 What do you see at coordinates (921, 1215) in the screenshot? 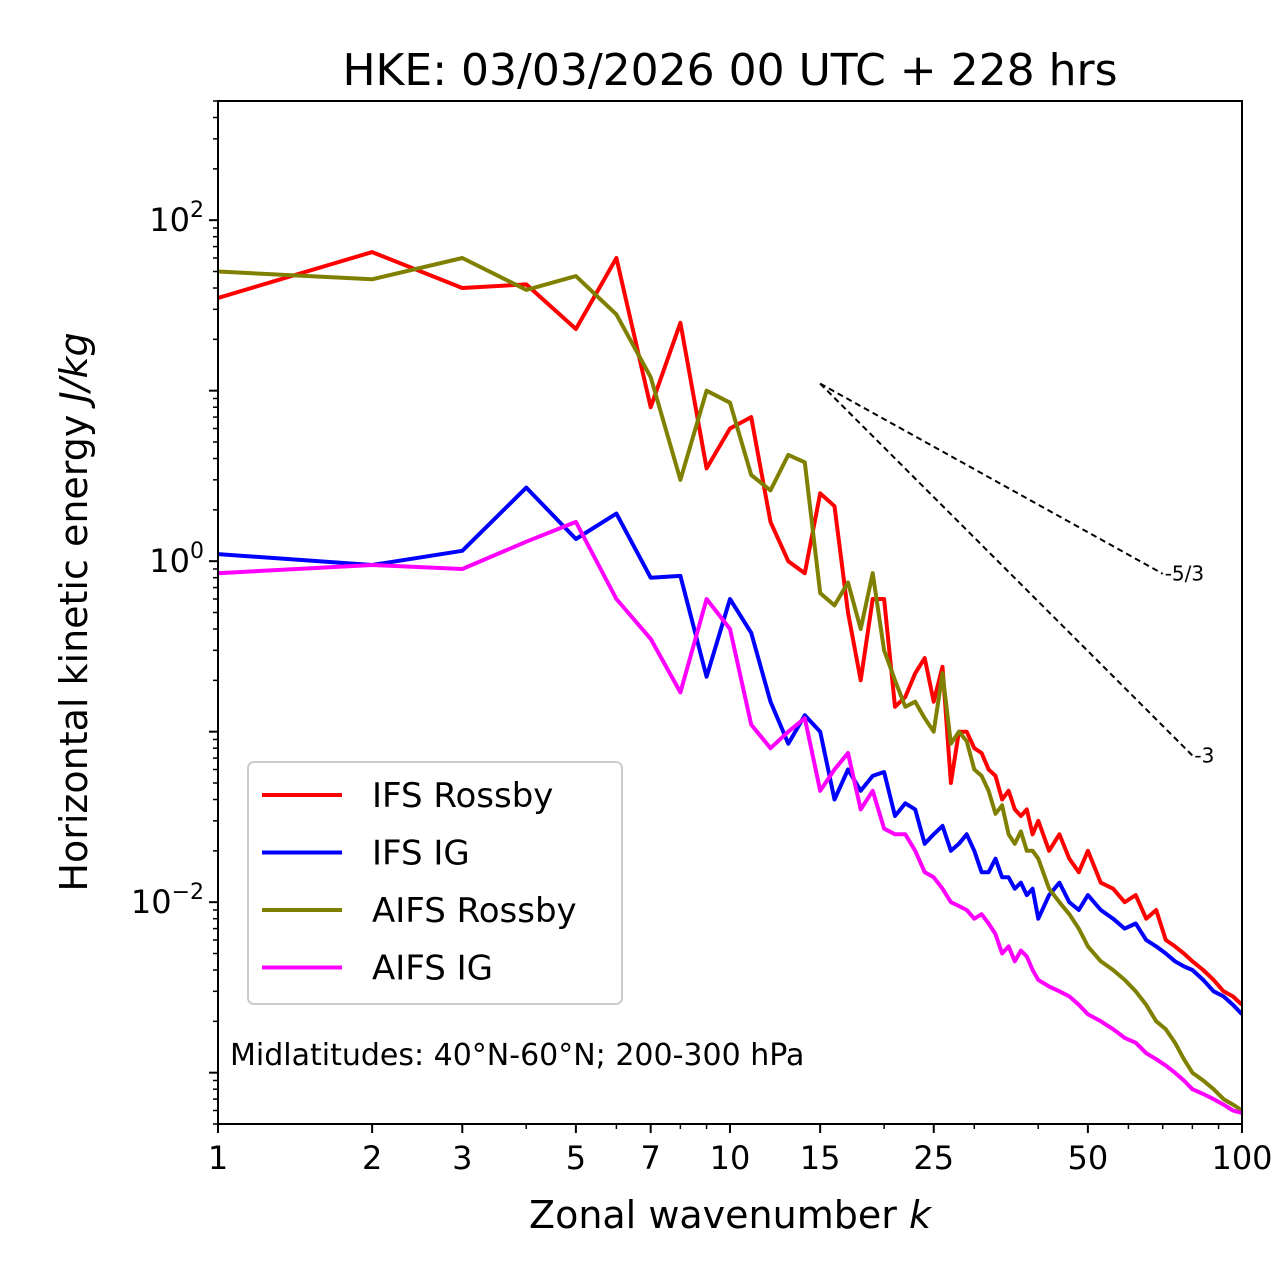
I see `x-axis-label-variable: k` at bounding box center [921, 1215].